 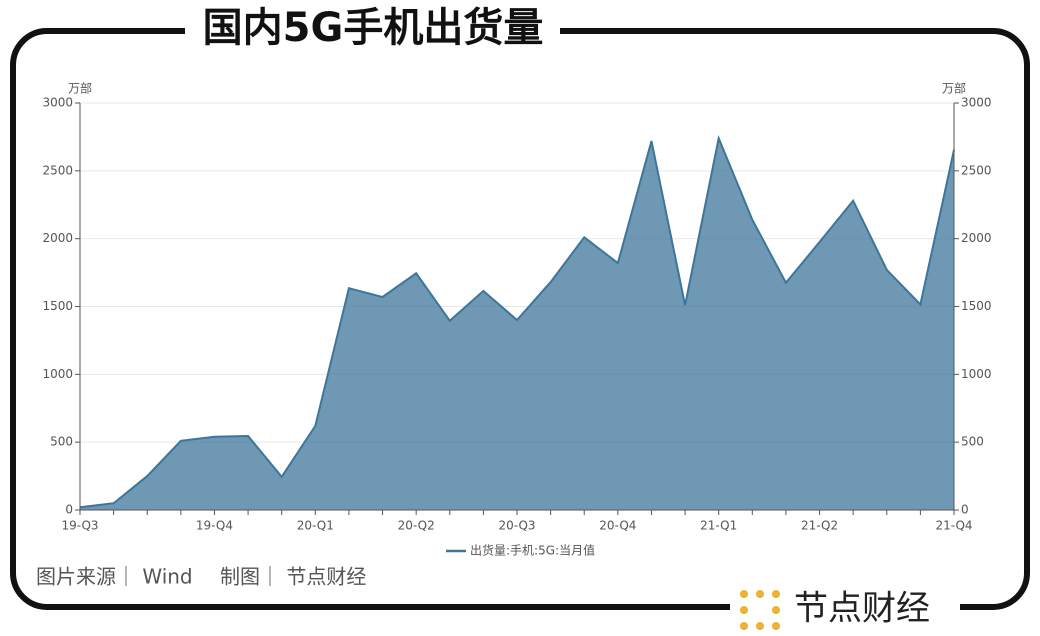 What do you see at coordinates (516, 526) in the screenshot?
I see `x-tick-label: 20-Q3` at bounding box center [516, 526].